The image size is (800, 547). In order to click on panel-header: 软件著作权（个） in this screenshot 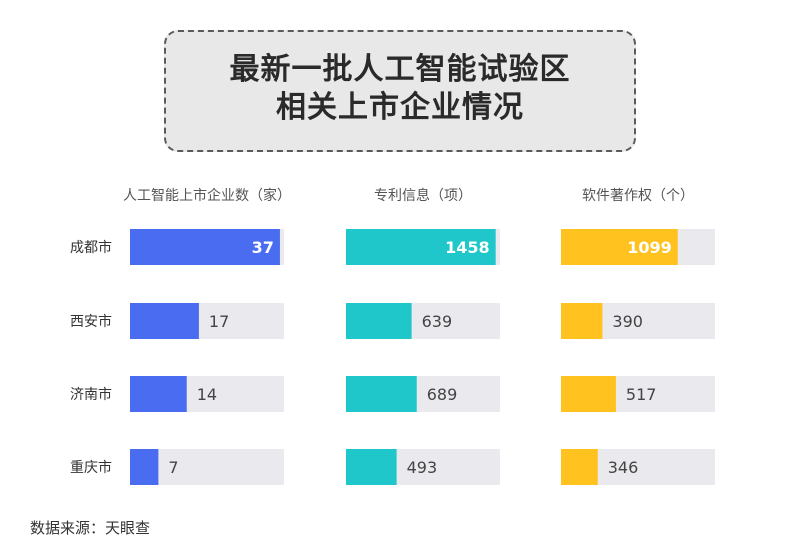, I will do `click(638, 196)`.